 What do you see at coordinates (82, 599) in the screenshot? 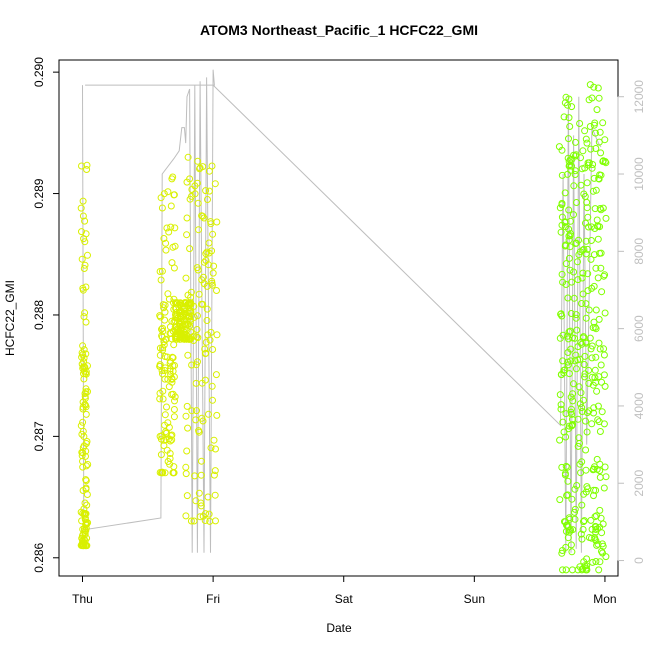
I see `x-tick-label: Thu` at bounding box center [82, 599].